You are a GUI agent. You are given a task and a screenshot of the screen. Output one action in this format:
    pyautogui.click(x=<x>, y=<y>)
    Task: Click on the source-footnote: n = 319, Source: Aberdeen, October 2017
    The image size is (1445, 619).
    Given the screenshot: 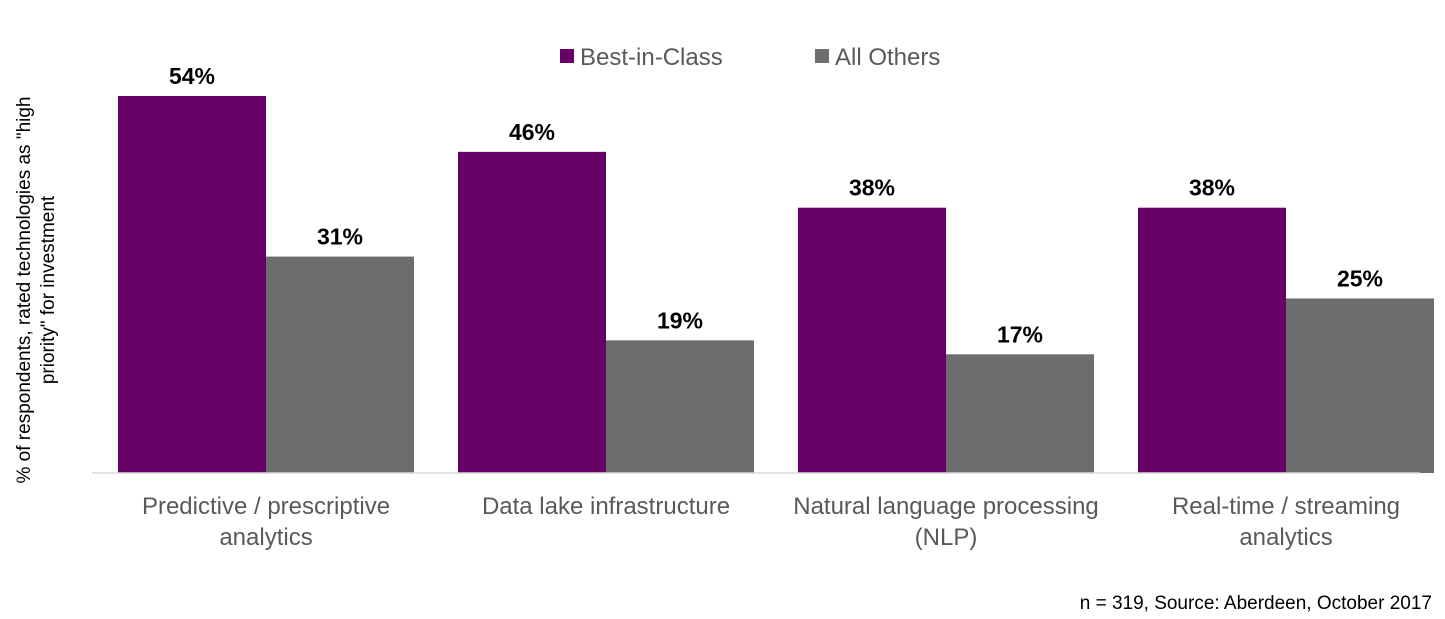 What is the action you would take?
    pyautogui.click(x=1256, y=603)
    